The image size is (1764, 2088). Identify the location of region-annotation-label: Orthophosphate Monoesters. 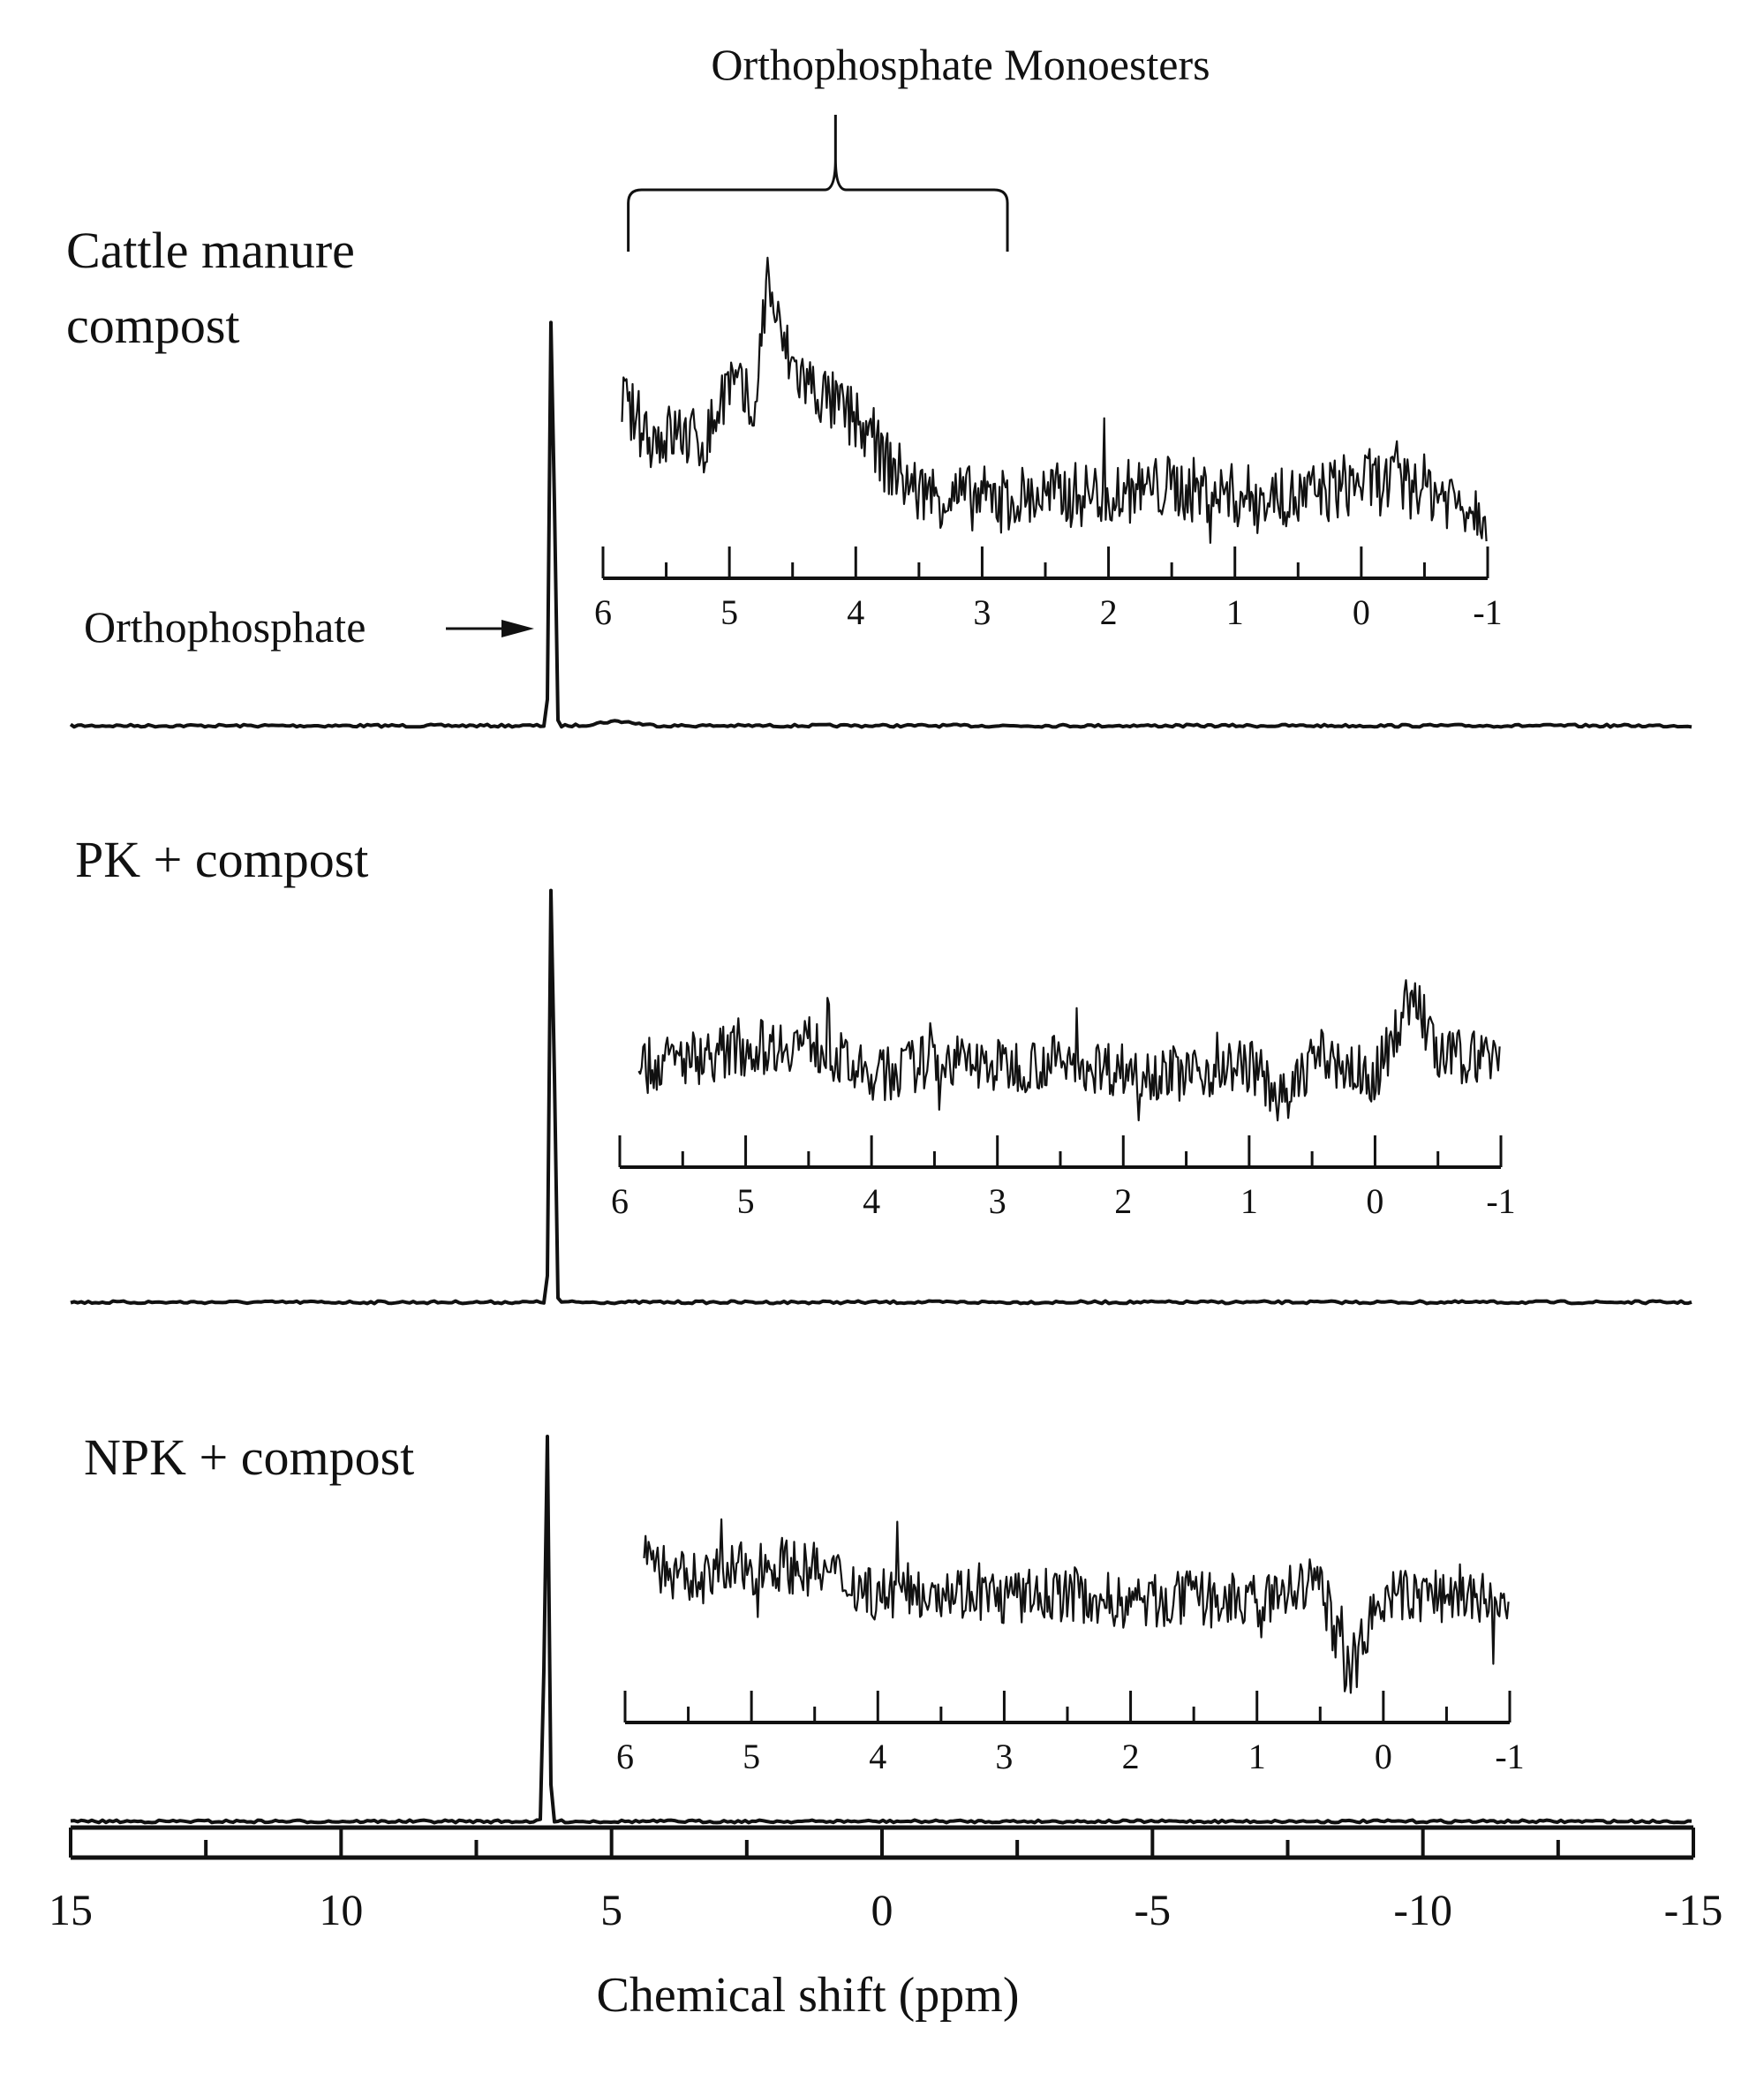
(960, 65).